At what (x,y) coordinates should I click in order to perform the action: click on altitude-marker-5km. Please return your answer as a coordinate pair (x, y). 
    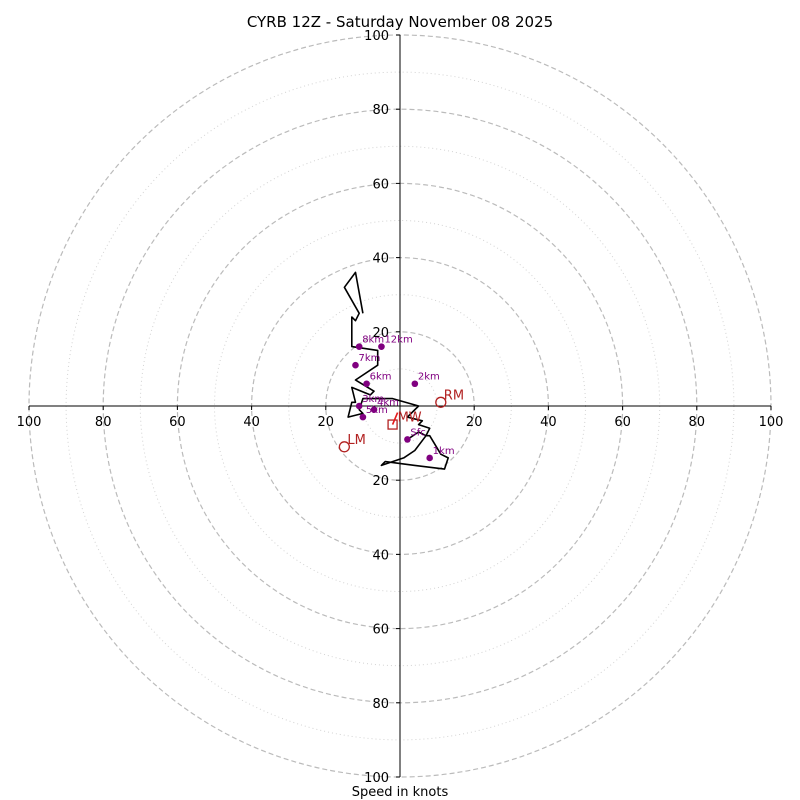
    Looking at the image, I should click on (363, 417).